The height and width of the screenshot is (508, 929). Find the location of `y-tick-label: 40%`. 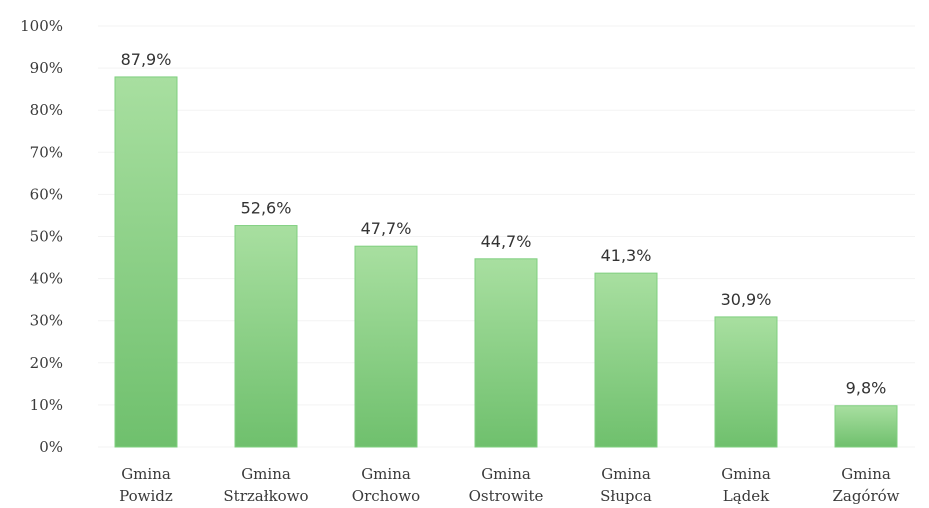

y-tick-label: 40% is located at coordinates (46, 279).